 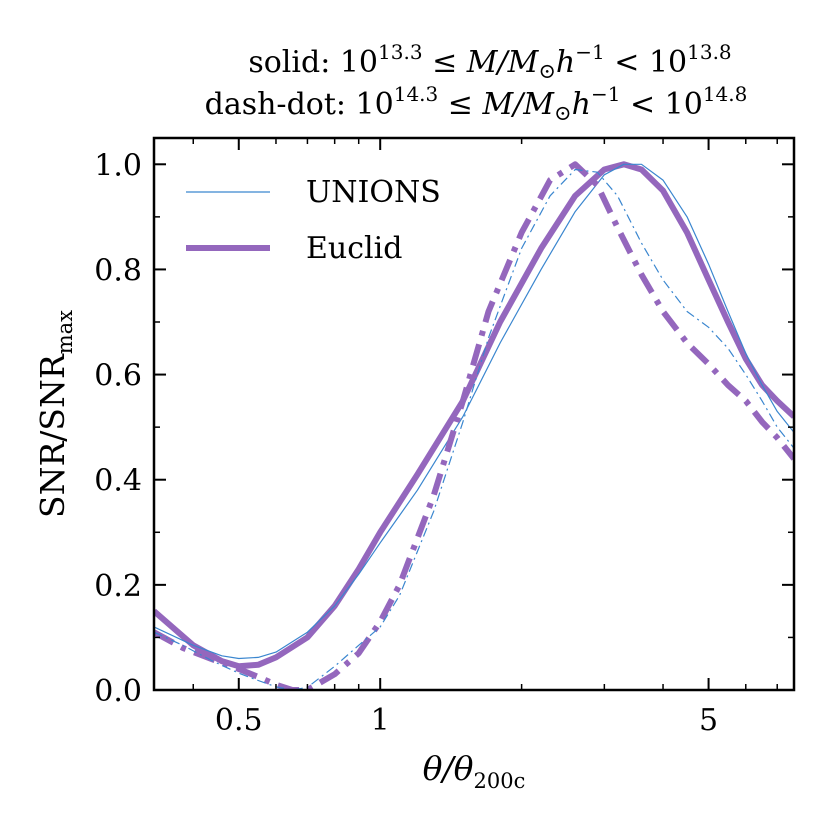 I want to click on x-tick-label: 5, so click(x=708, y=720).